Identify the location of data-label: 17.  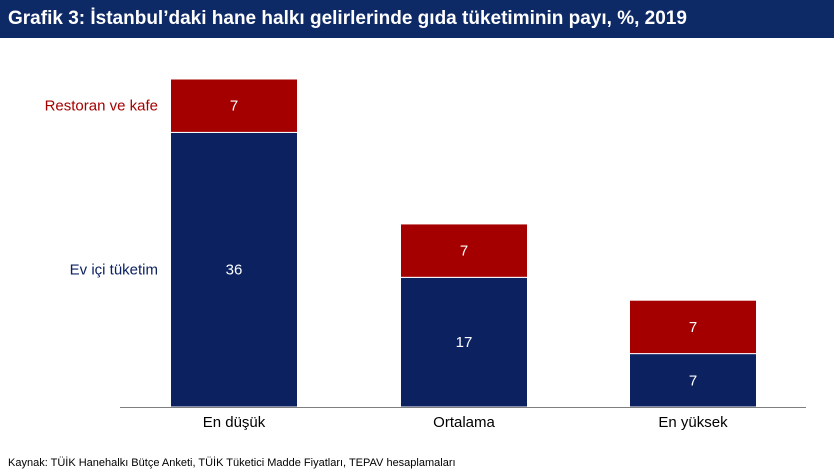
(464, 342).